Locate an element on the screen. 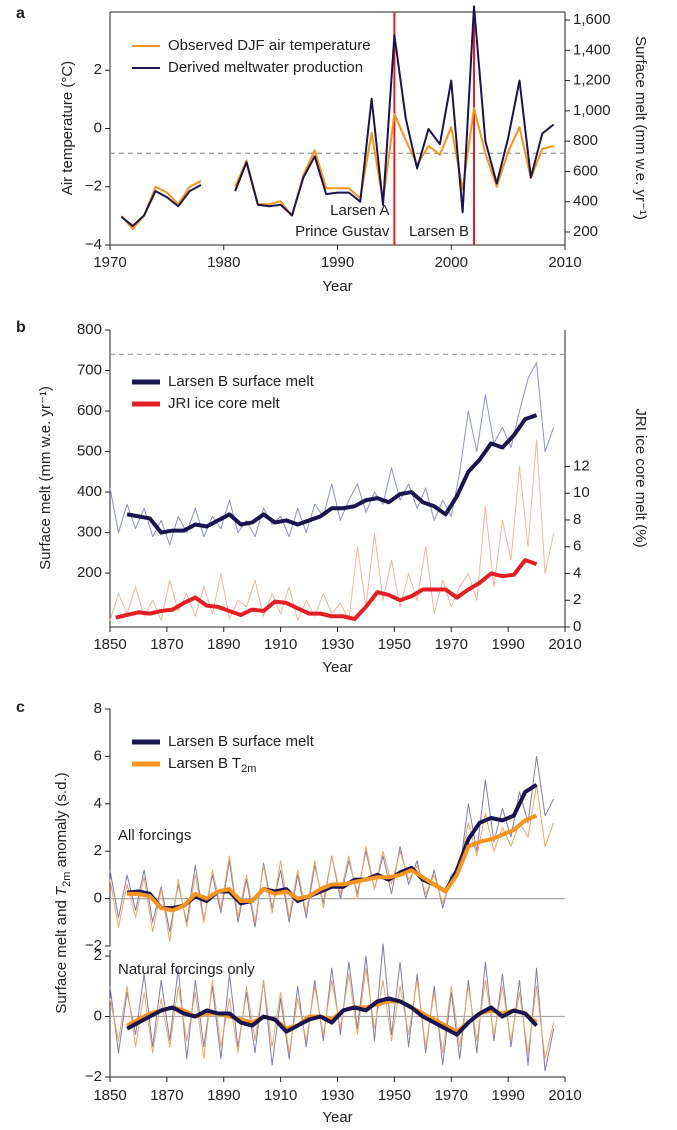 The image size is (677, 1130). legend-text: Derived meltwater production is located at coordinates (265, 67).